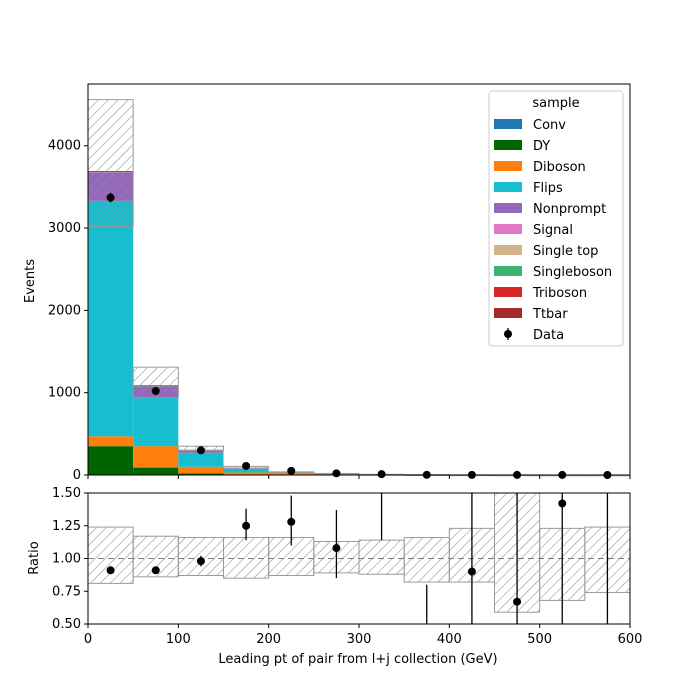 This screenshot has width=700, height=700. What do you see at coordinates (630, 639) in the screenshot?
I see `x-tick-label: 600` at bounding box center [630, 639].